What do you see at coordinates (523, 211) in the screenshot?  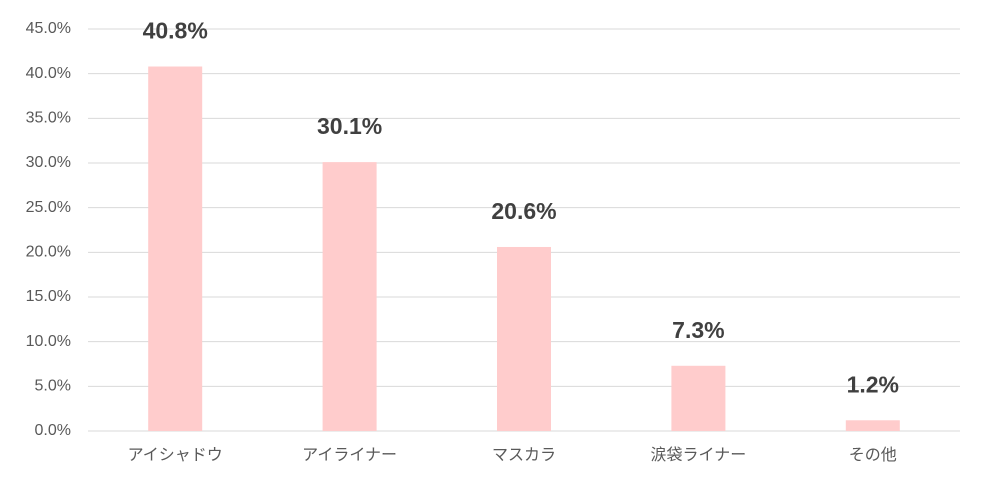 I see `value-label: 20.6%` at bounding box center [523, 211].